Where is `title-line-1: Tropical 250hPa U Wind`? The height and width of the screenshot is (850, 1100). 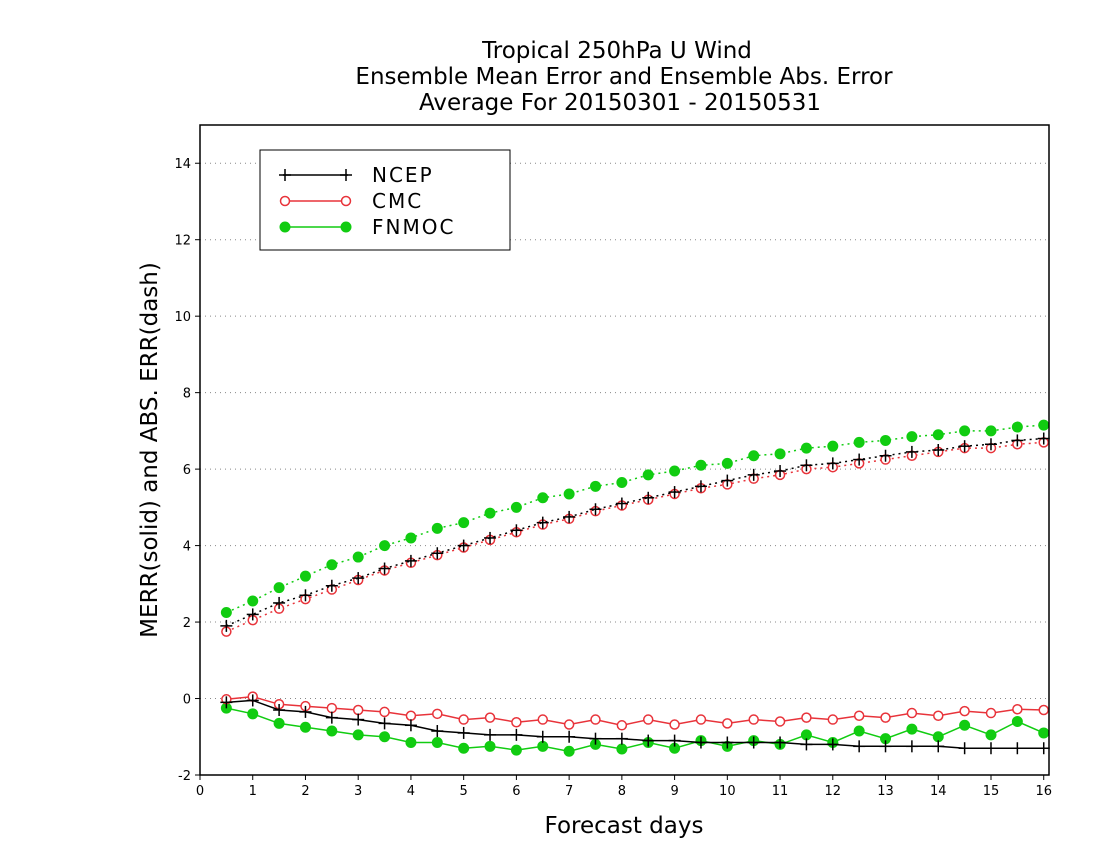 title-line-1: Tropical 250hPa U Wind is located at coordinates (616, 51).